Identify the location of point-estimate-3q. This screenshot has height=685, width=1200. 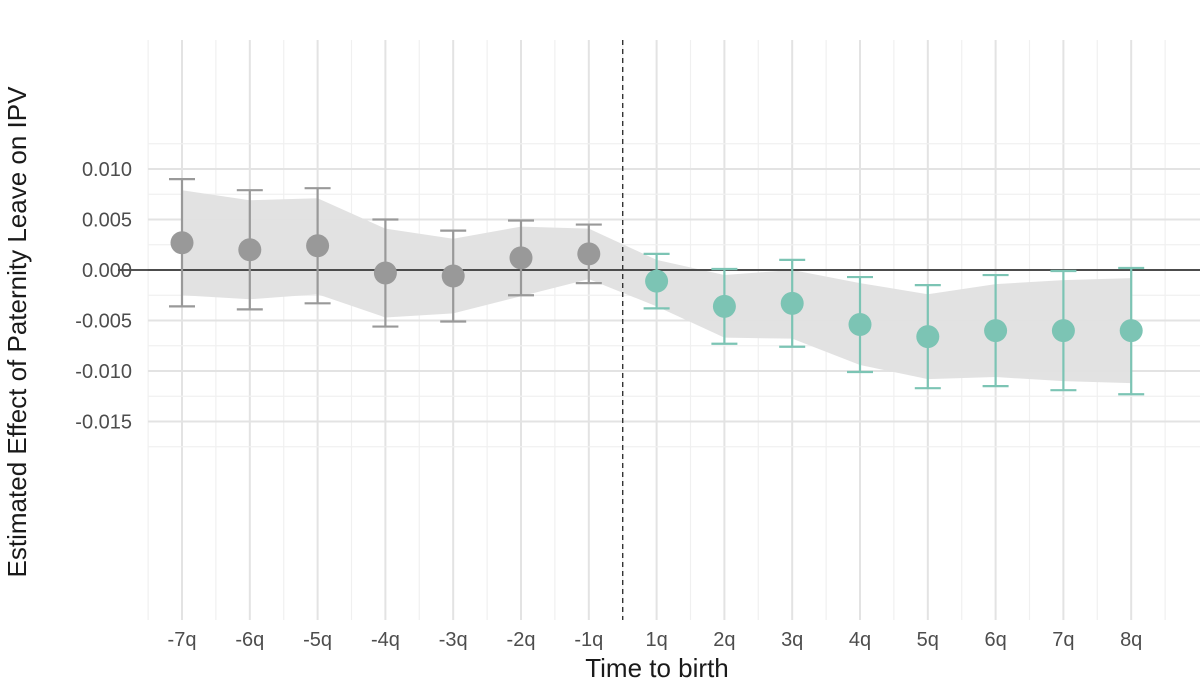
(792, 303).